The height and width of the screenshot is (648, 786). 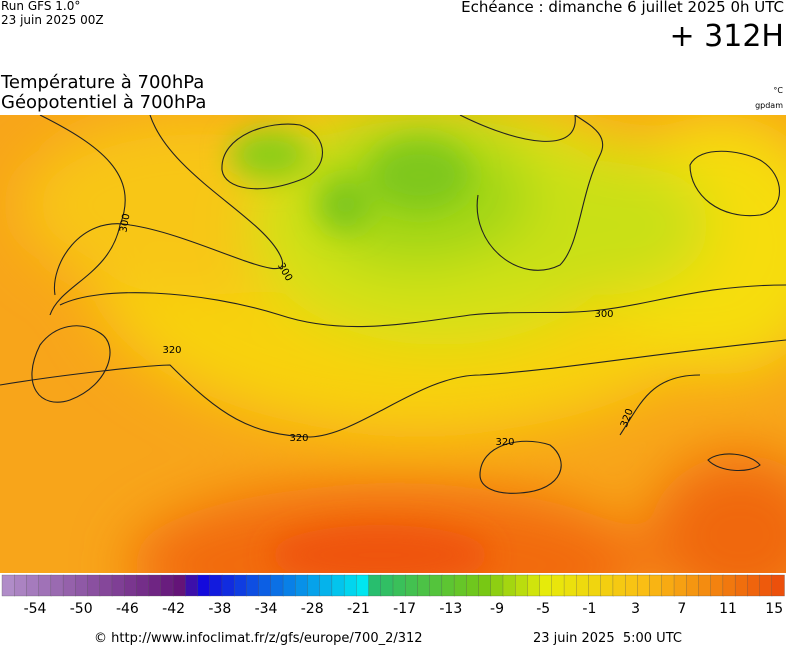 What do you see at coordinates (127, 609) in the screenshot?
I see `legend-label: -46` at bounding box center [127, 609].